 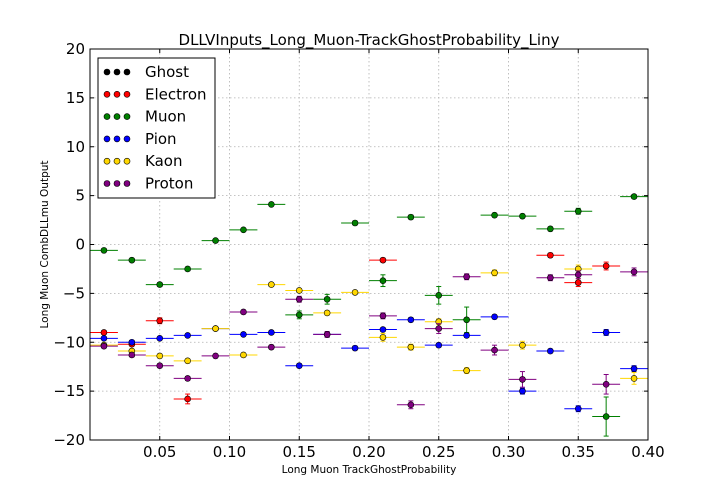 I want to click on x-tick-label: 0.05, so click(x=159, y=452).